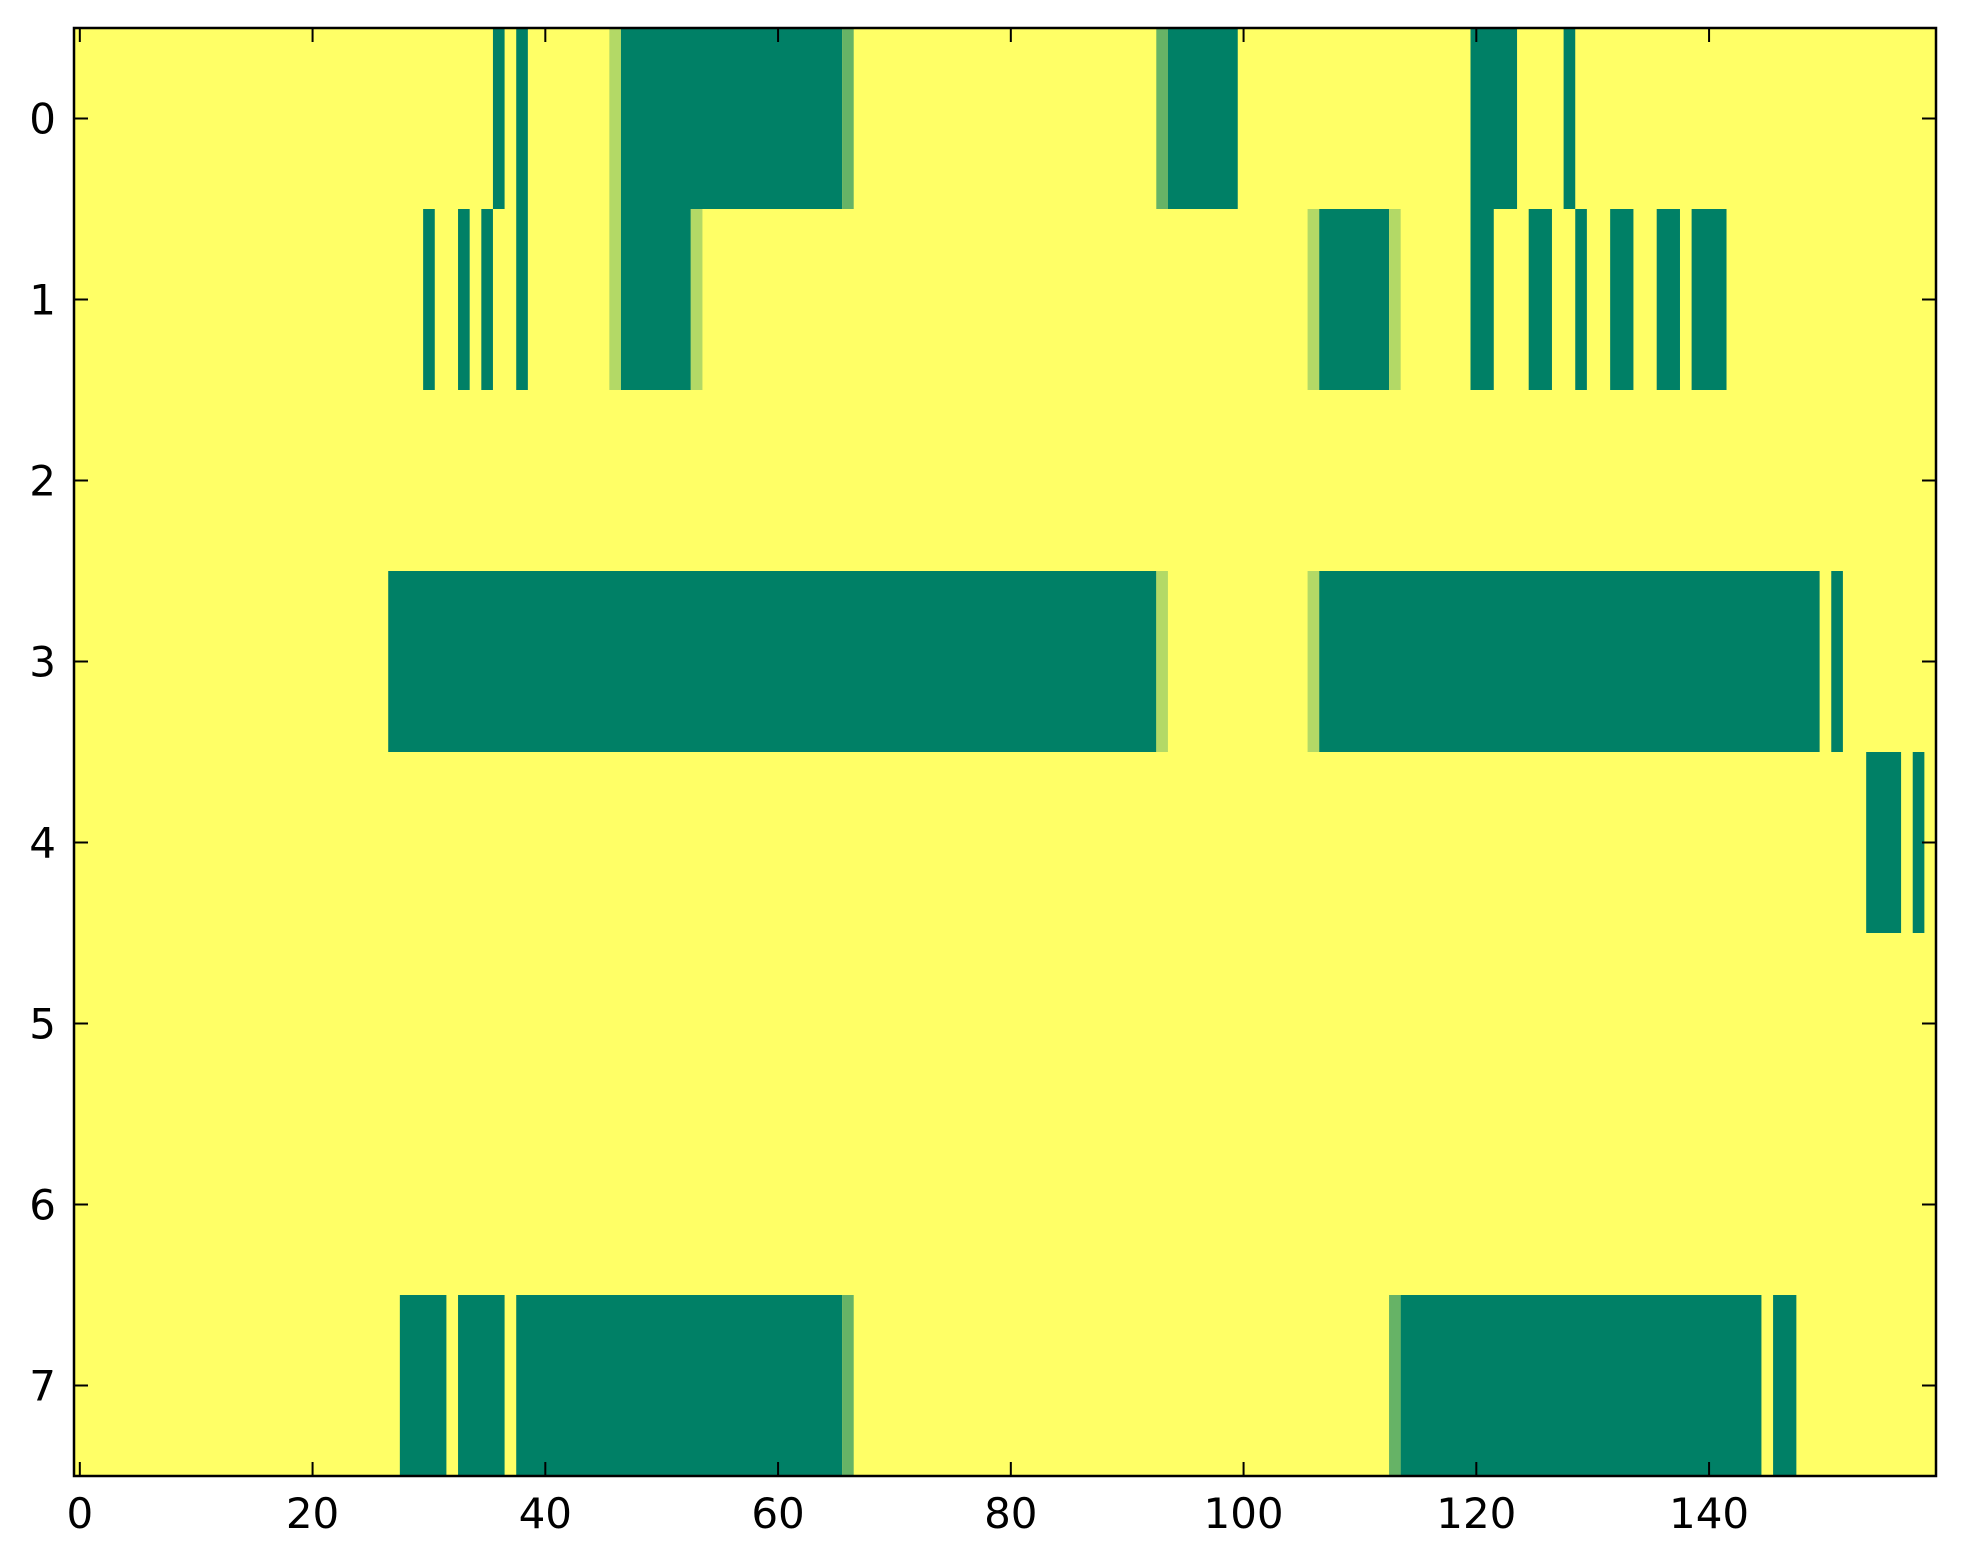 Image resolution: width=1963 pixels, height=1564 pixels. Describe the element at coordinates (42, 300) in the screenshot. I see `y-tick-label-1: 1` at that location.